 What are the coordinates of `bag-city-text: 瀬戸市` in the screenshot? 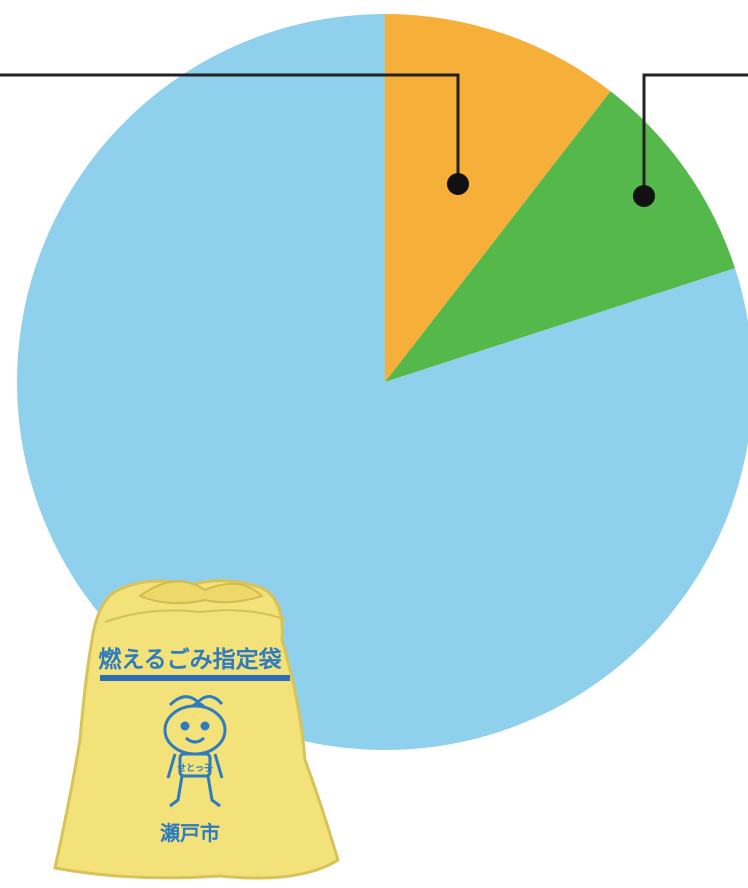 It's located at (190, 833).